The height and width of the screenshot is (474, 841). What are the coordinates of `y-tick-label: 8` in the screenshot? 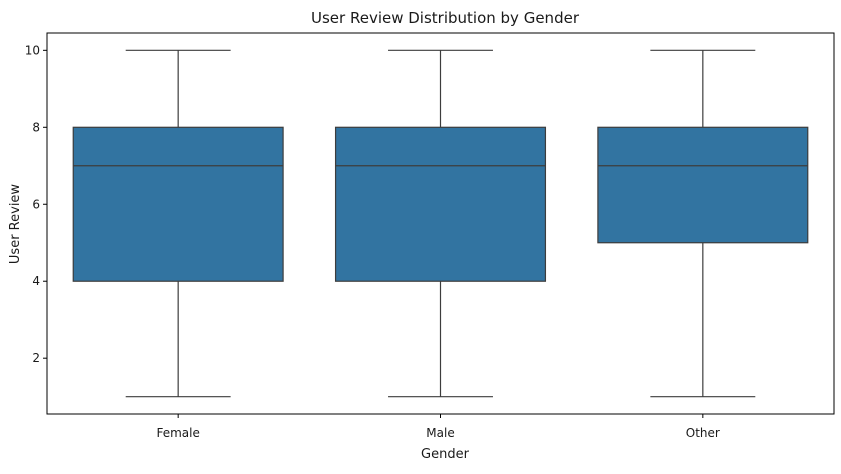 It's located at (36, 127).